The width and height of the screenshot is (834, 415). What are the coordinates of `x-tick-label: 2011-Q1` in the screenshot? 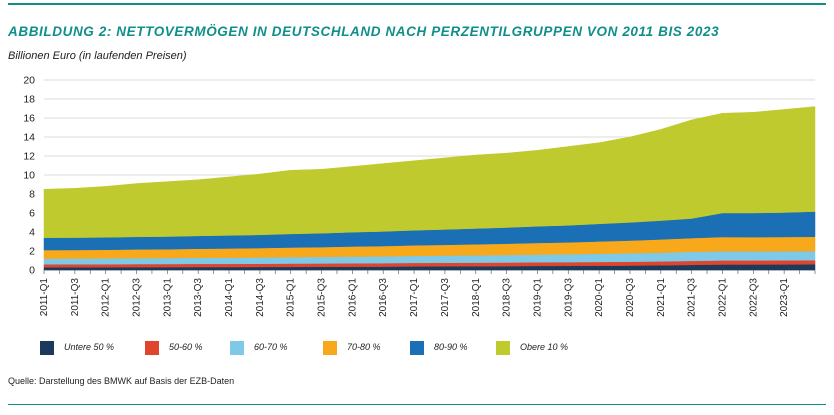 It's located at (44, 297).